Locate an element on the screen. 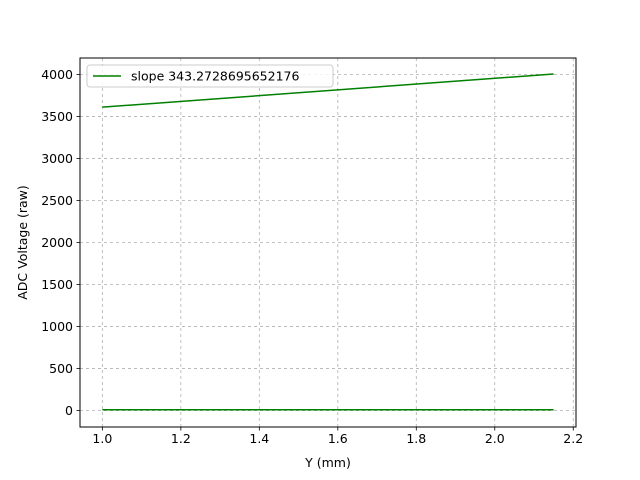 This screenshot has width=640, height=480. x-tick-label: 1.2 is located at coordinates (181, 438).